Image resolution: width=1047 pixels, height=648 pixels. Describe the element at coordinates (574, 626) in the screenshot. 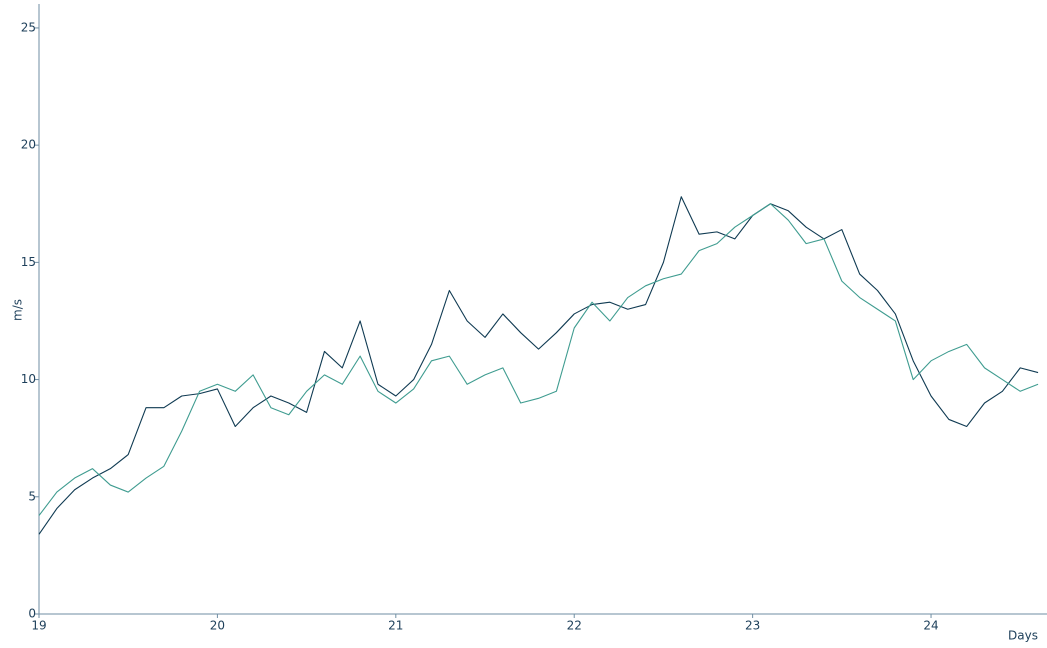

I see `x-tick-label: 22` at that location.